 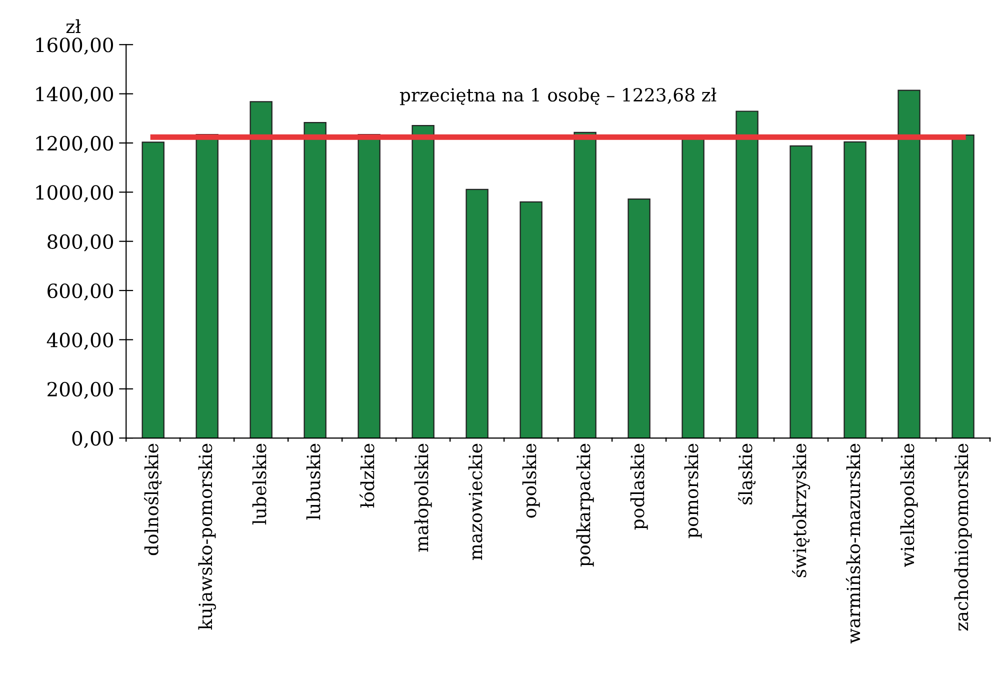 I want to click on x-tick-label: małopolskie, so click(x=423, y=498).